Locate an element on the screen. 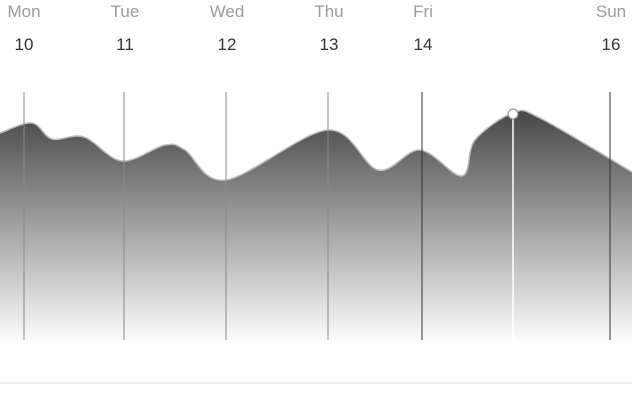  day-name-mon: Mon is located at coordinates (24, 11).